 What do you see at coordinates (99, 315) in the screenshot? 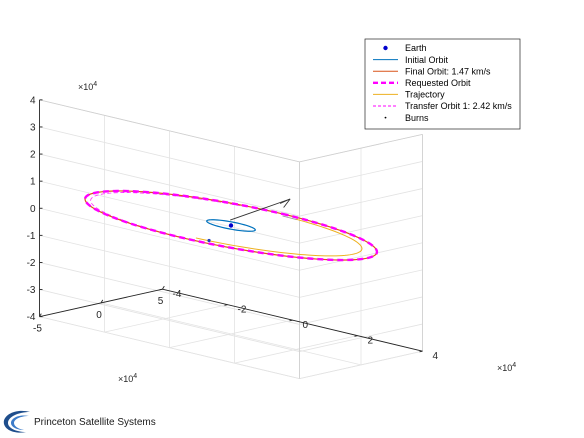
I see `x-tick-label: 0` at bounding box center [99, 315].